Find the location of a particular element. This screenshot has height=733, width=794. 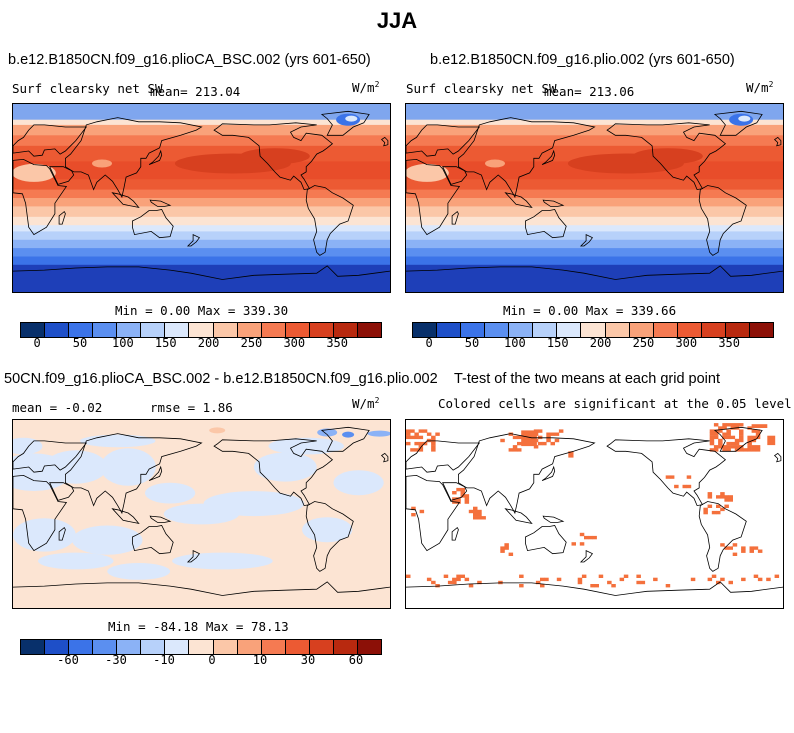

colorbar-tick-label: 350 is located at coordinates (337, 343).